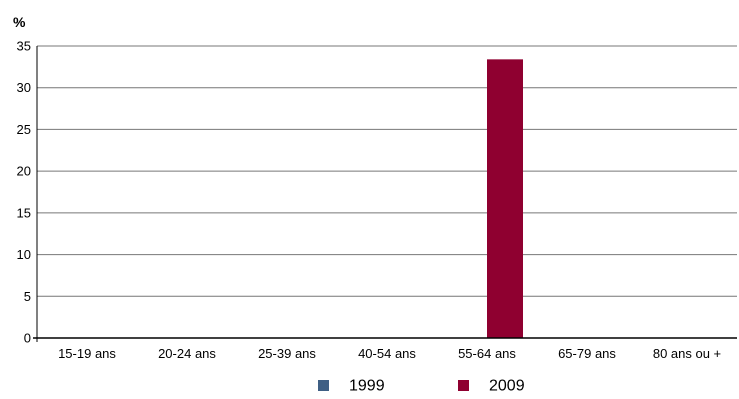  What do you see at coordinates (287, 353) in the screenshot?
I see `x-tick-label: 25-39 ans` at bounding box center [287, 353].